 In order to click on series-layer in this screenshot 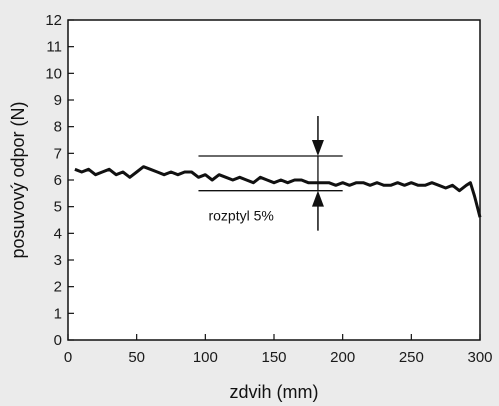, I will do `click(278, 191)`.